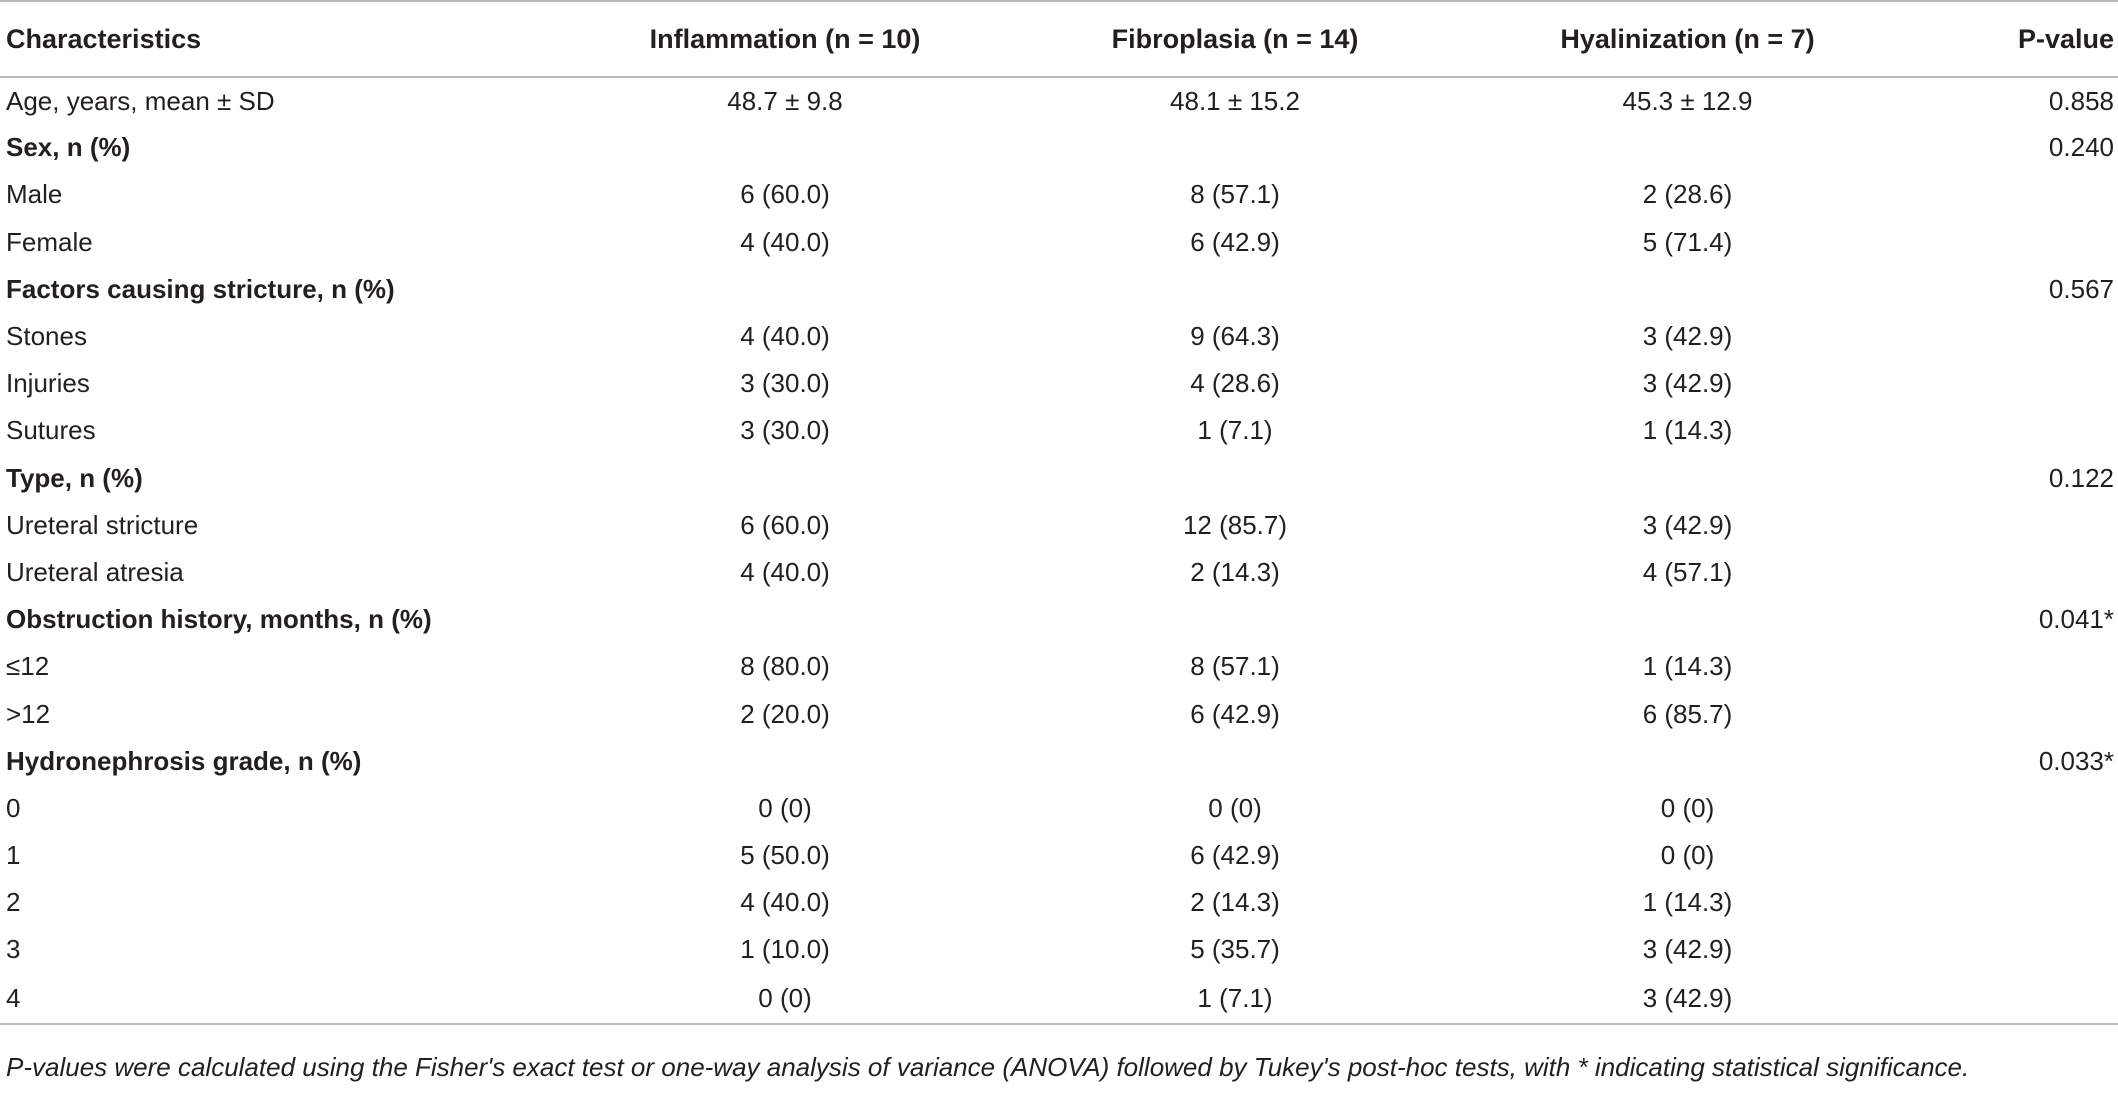 The image size is (2118, 1096). I want to click on header-characteristics: Characteristics, so click(280, 39).